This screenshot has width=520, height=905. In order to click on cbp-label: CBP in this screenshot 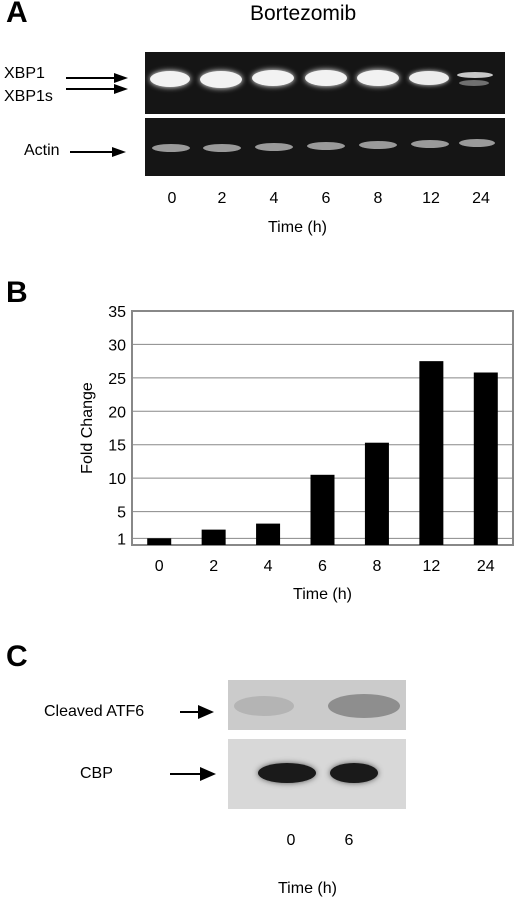, I will do `click(96, 773)`.